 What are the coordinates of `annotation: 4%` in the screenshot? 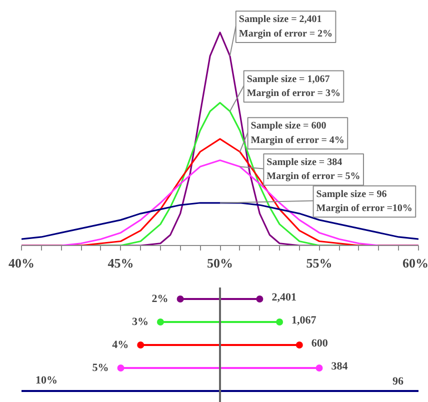 It's located at (120, 345).